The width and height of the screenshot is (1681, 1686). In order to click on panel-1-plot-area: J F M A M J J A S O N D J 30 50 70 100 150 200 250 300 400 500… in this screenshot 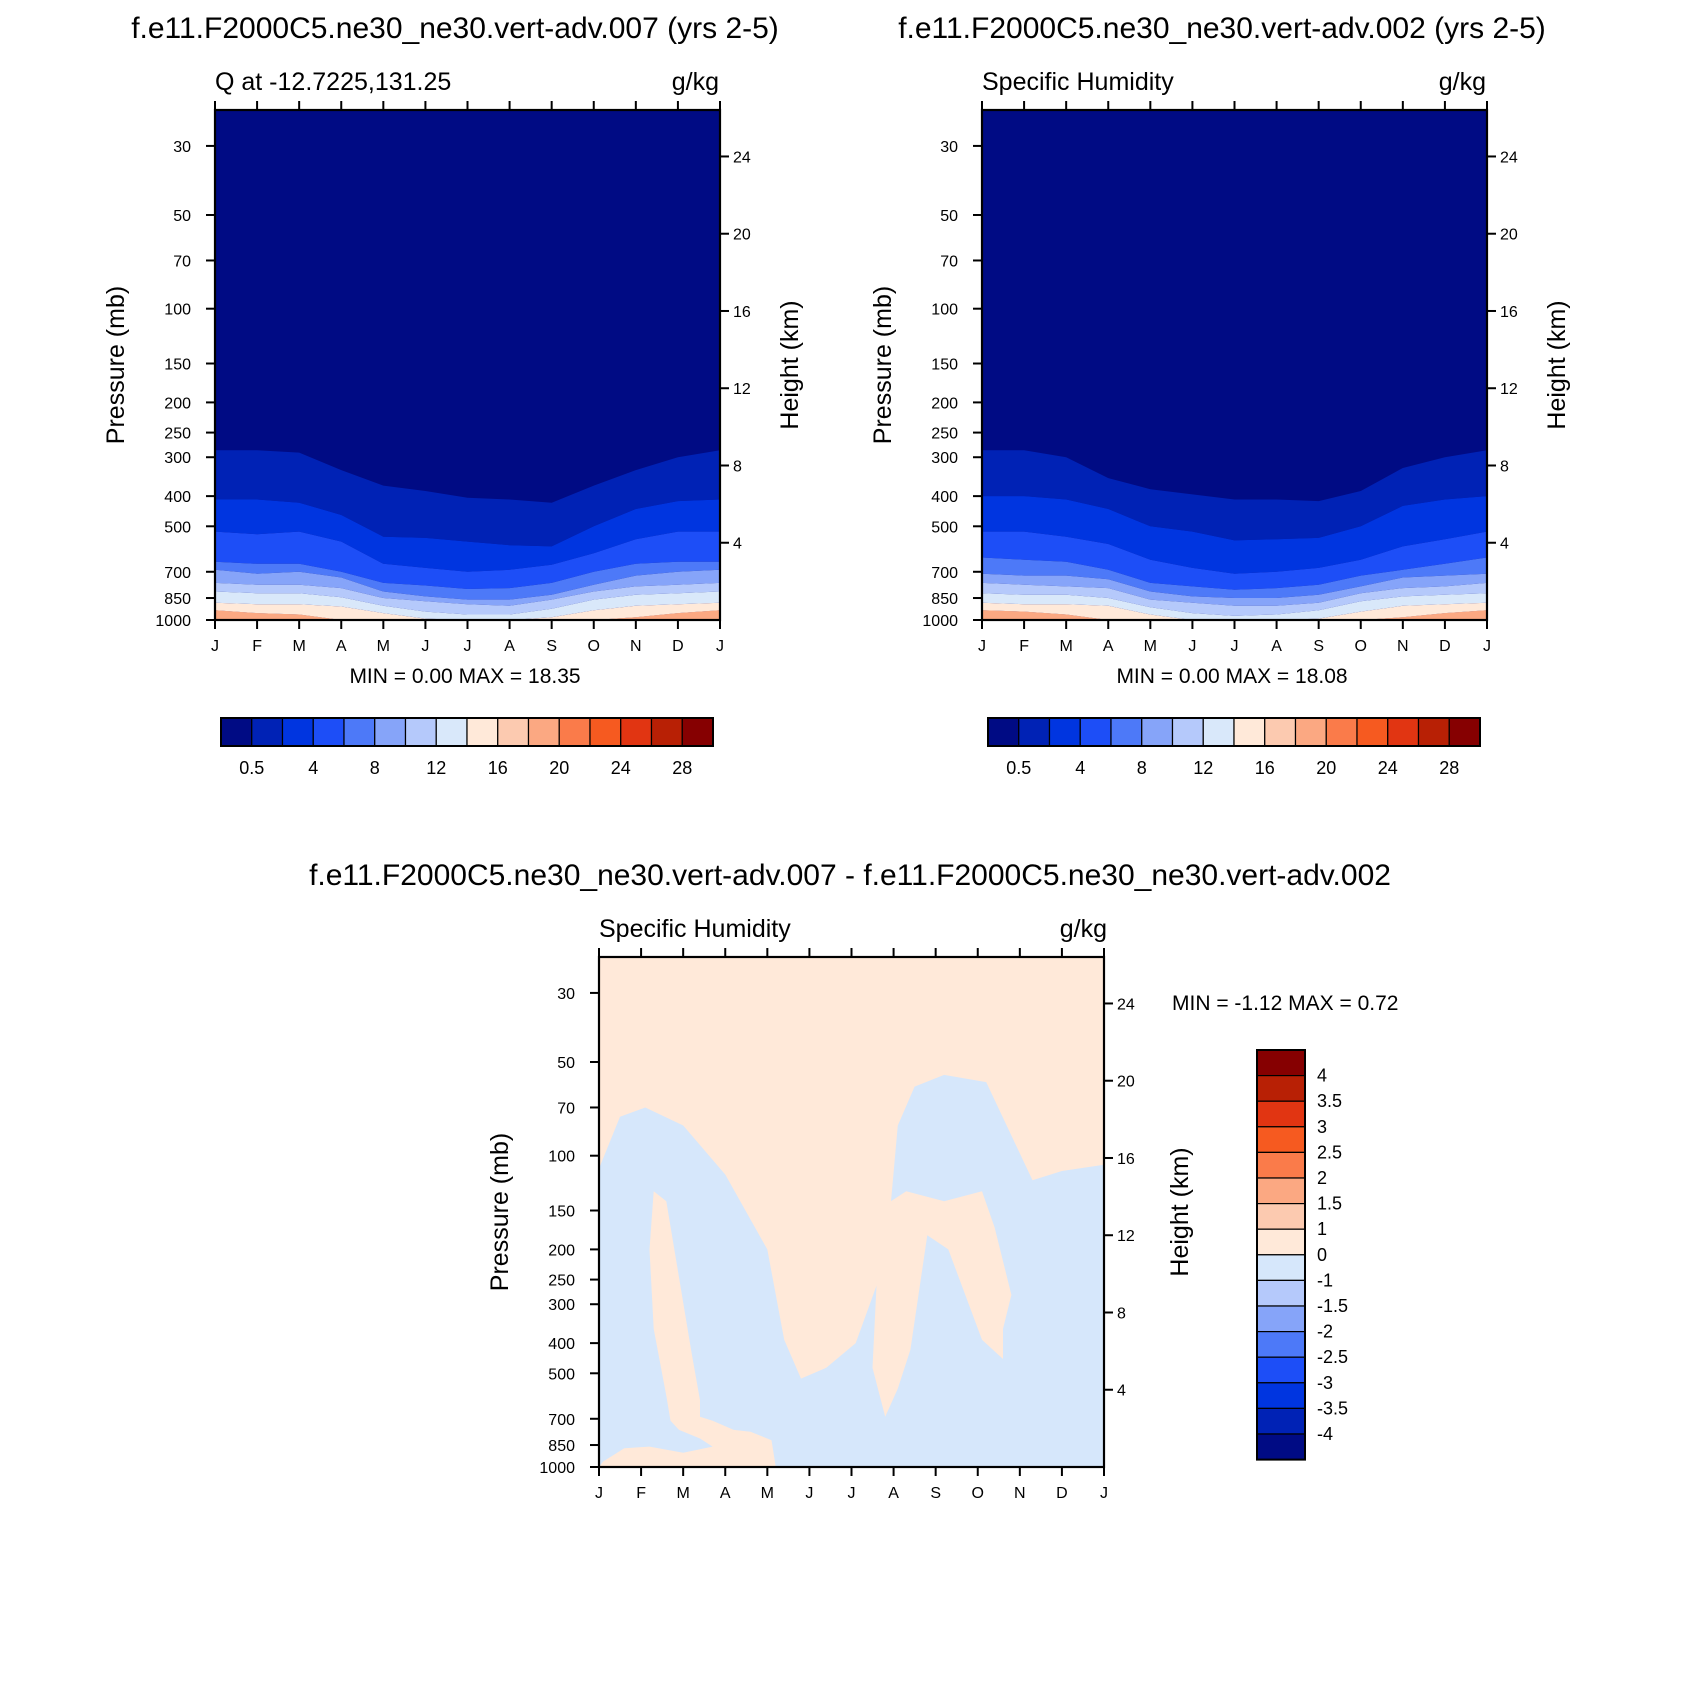, I will do `click(453, 378)`.